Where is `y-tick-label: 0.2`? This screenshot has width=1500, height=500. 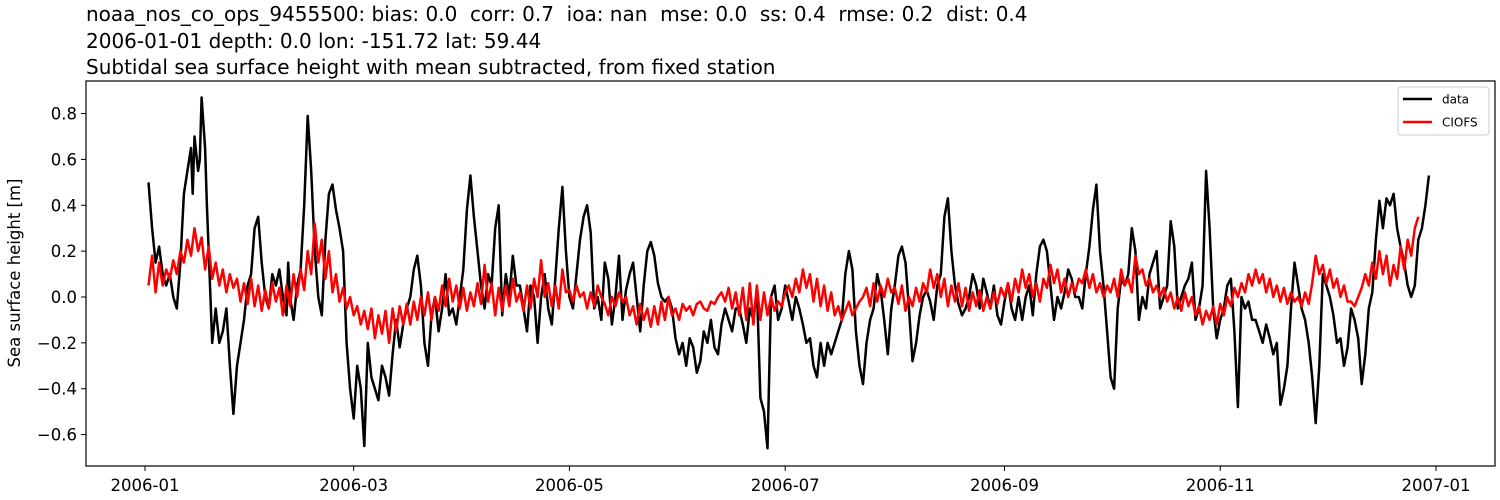 y-tick-label: 0.2 is located at coordinates (64, 251).